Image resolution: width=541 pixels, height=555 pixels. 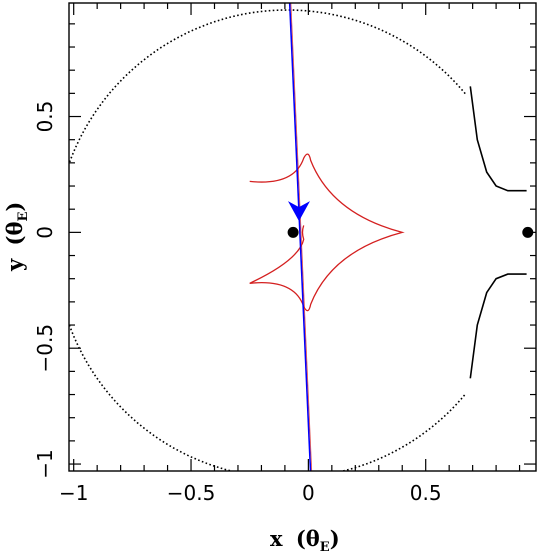 I want to click on lens-point, so click(x=293, y=232).